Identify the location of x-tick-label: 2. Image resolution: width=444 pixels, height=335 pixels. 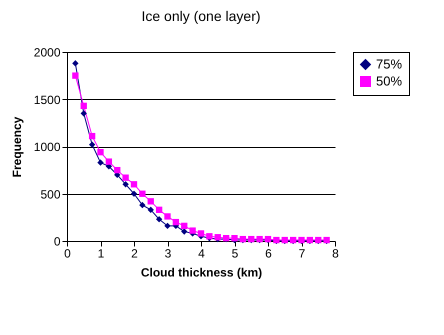
(134, 253).